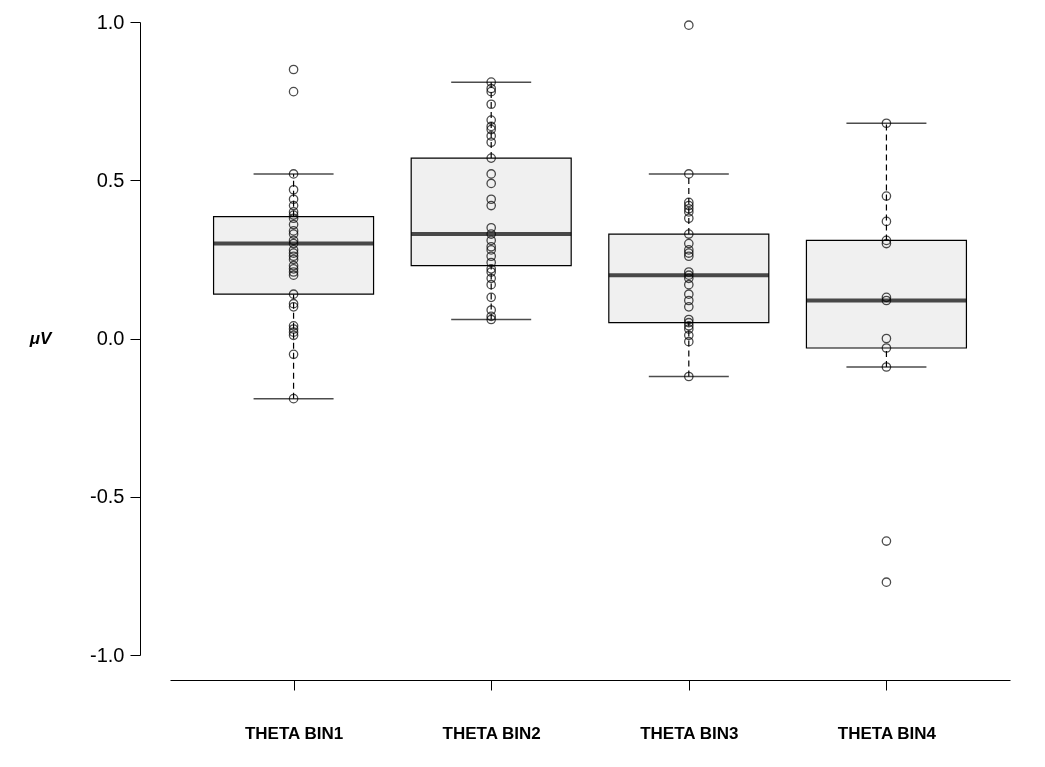 The height and width of the screenshot is (767, 1045). Describe the element at coordinates (40, 338) in the screenshot. I see `y-axis-title: μV` at that location.